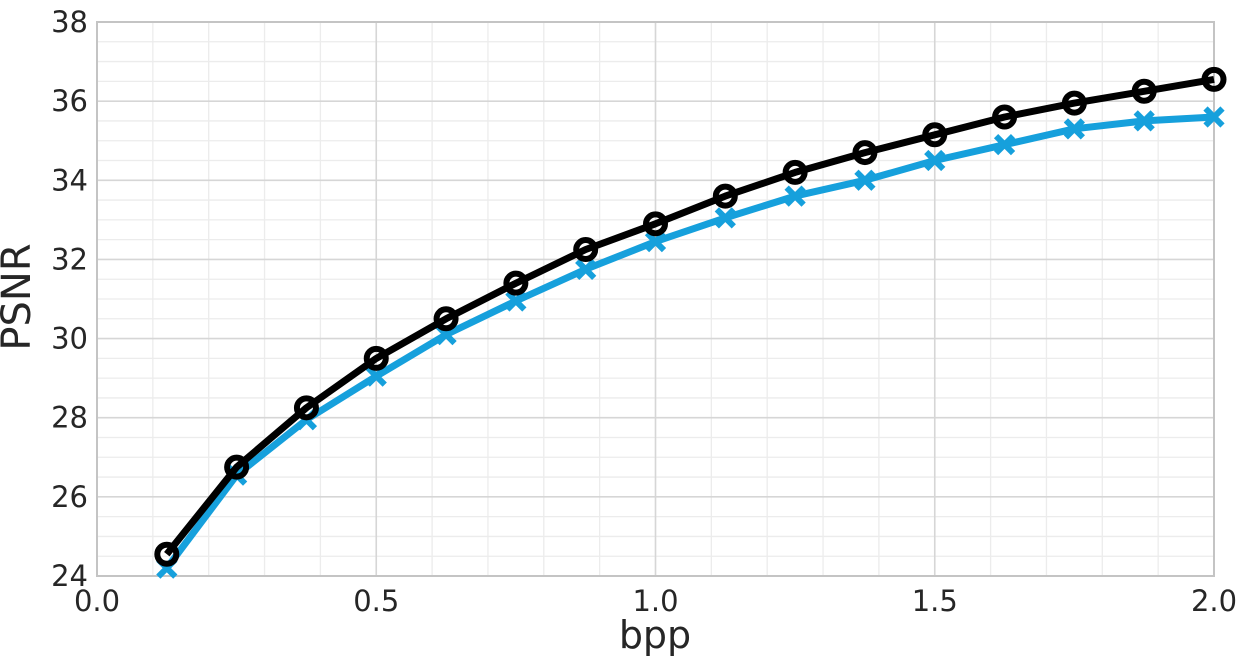 This screenshot has height=667, width=1244. What do you see at coordinates (69, 497) in the screenshot?
I see `y-tick-label: 26` at bounding box center [69, 497].